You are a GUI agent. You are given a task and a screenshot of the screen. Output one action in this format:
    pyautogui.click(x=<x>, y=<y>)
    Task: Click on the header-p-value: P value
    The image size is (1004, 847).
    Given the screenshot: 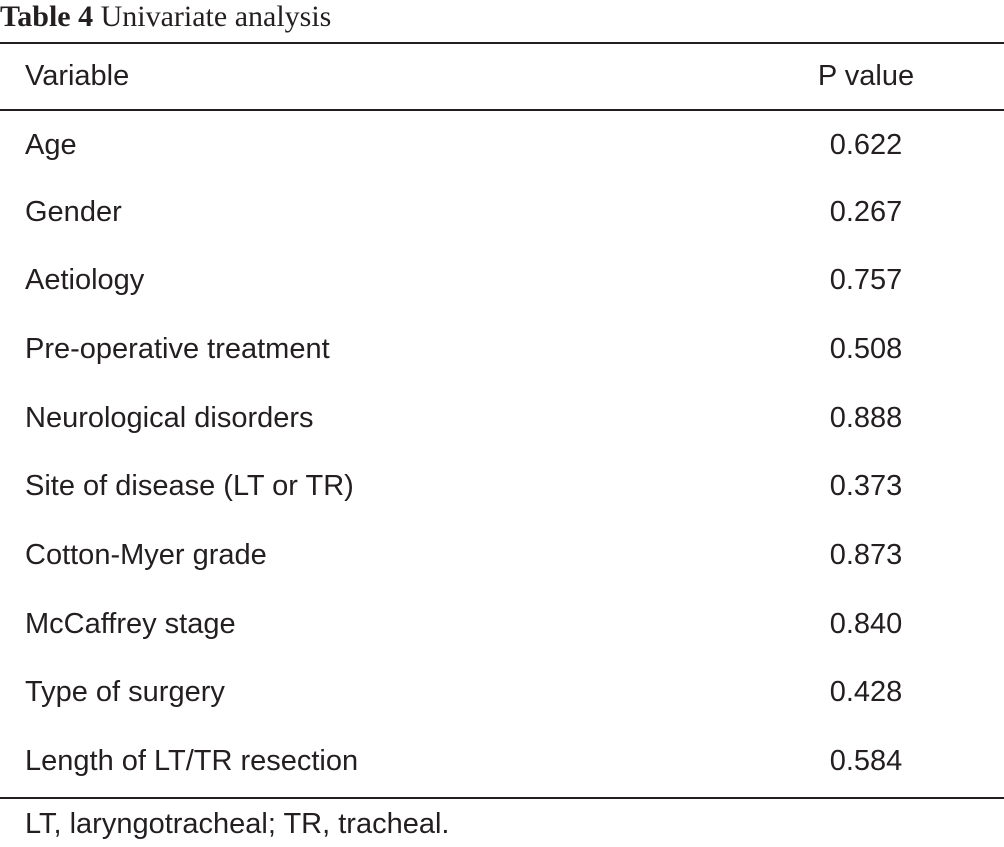 What is the action you would take?
    pyautogui.click(x=866, y=76)
    